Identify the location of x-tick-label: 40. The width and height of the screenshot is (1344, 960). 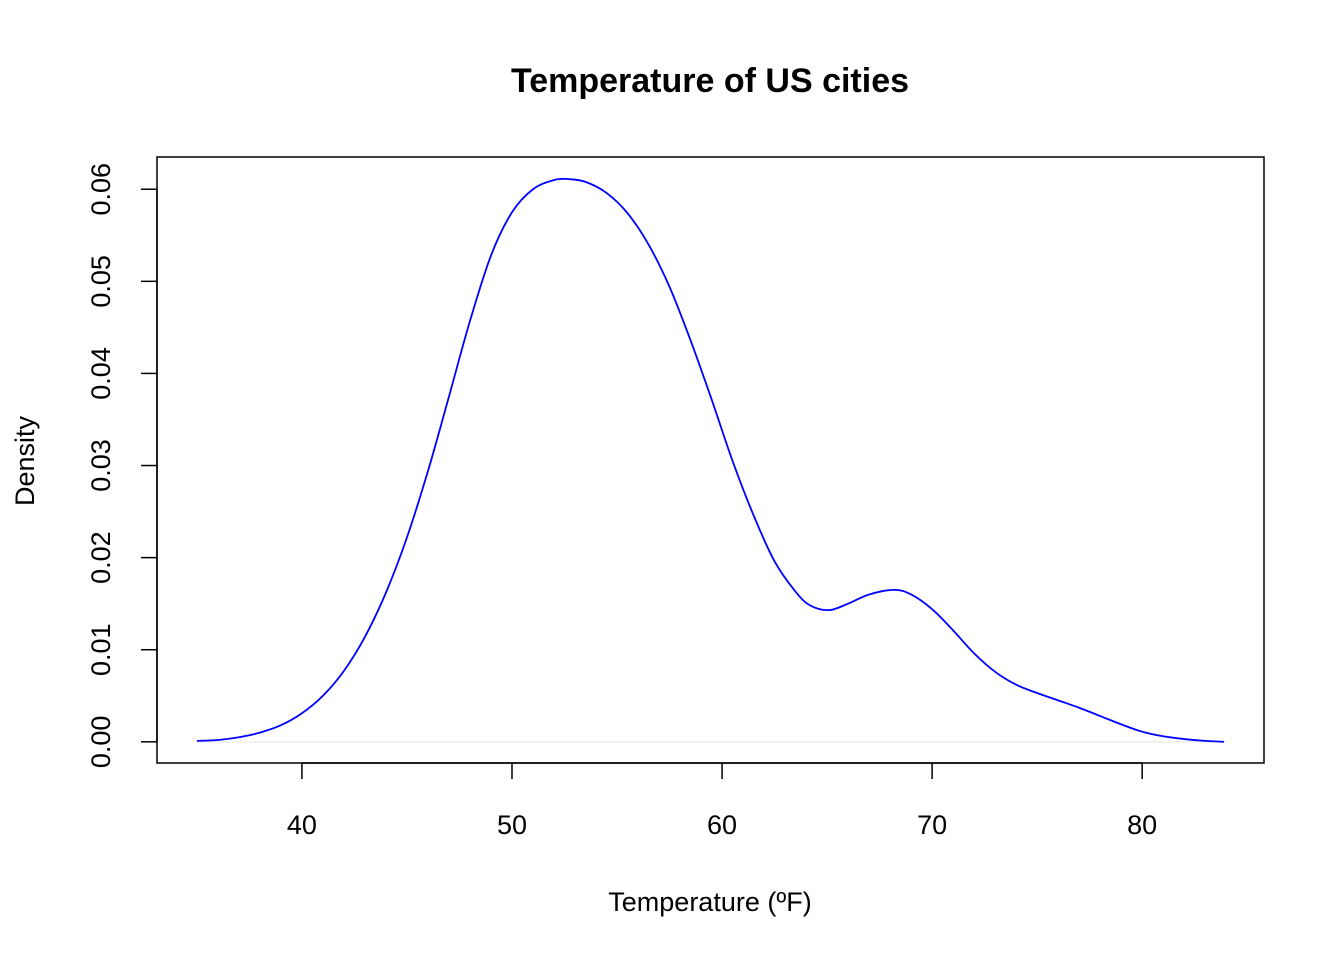
(302, 825).